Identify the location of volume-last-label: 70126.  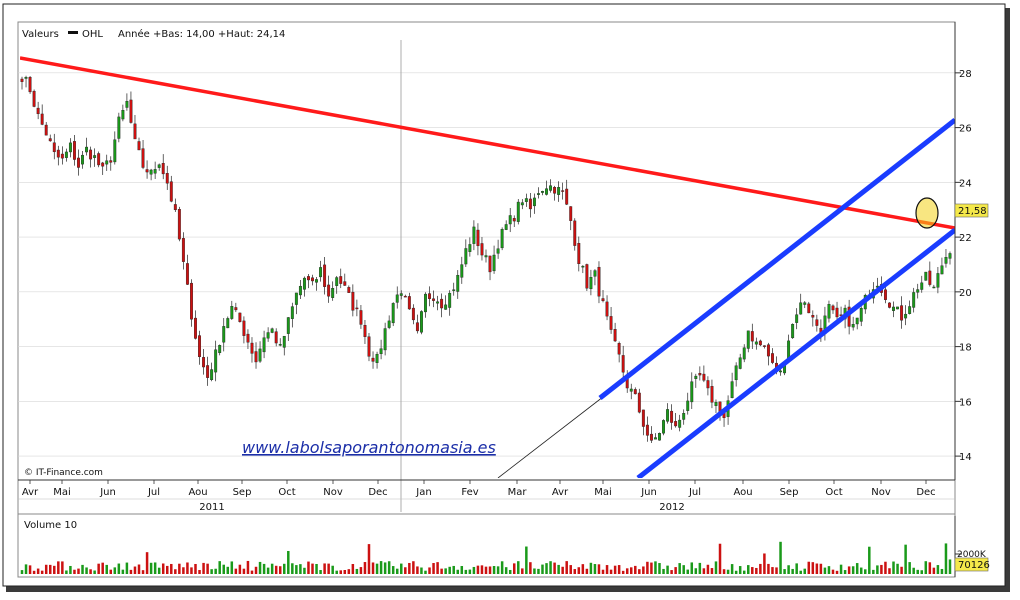
(974, 565).